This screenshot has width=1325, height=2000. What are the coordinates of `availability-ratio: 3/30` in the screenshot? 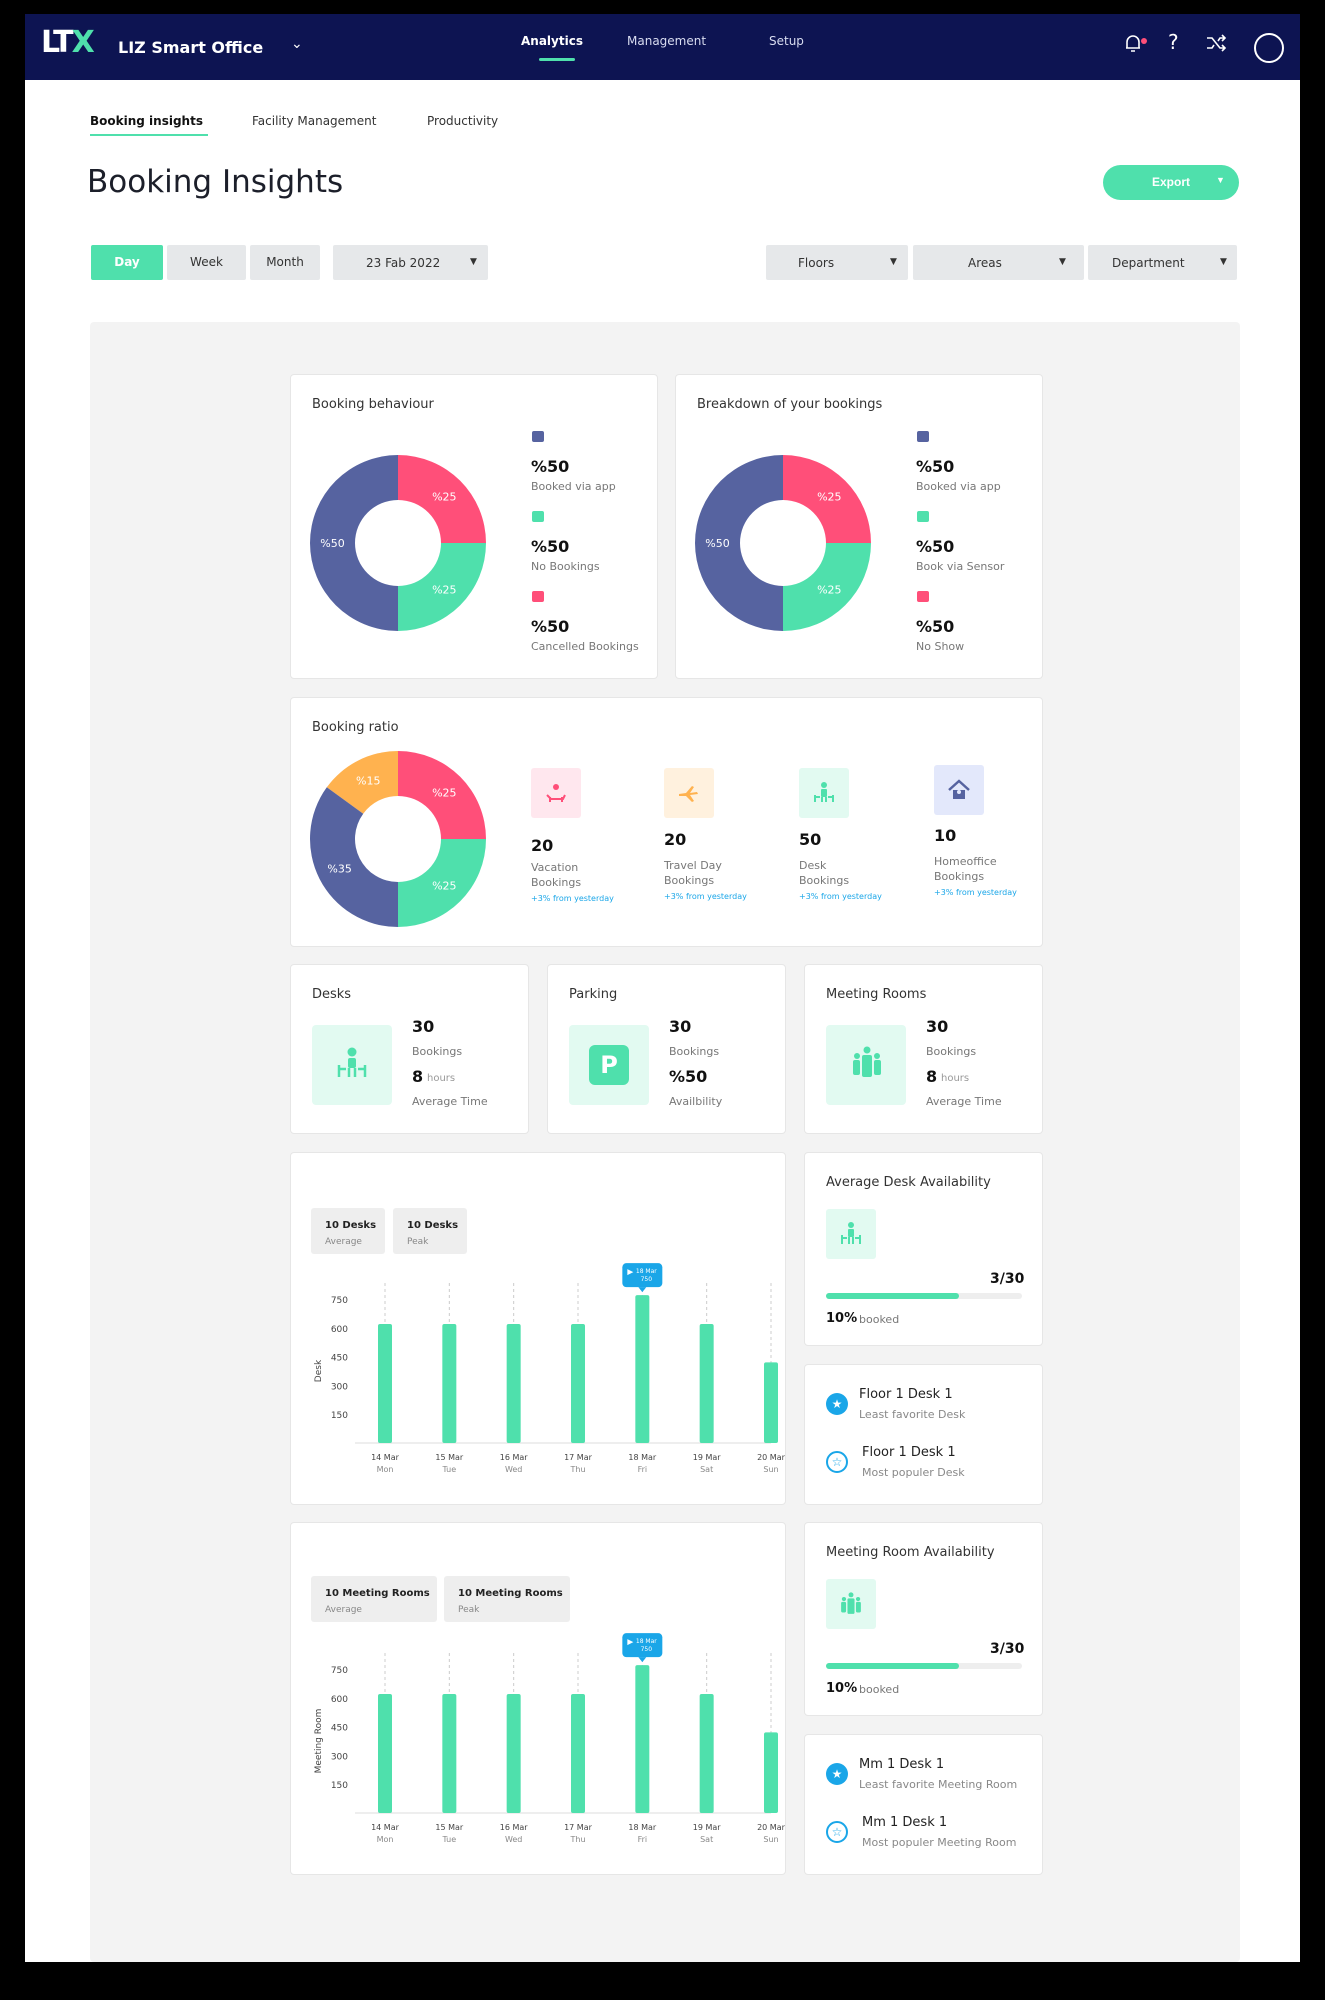 It's located at (1007, 1279).